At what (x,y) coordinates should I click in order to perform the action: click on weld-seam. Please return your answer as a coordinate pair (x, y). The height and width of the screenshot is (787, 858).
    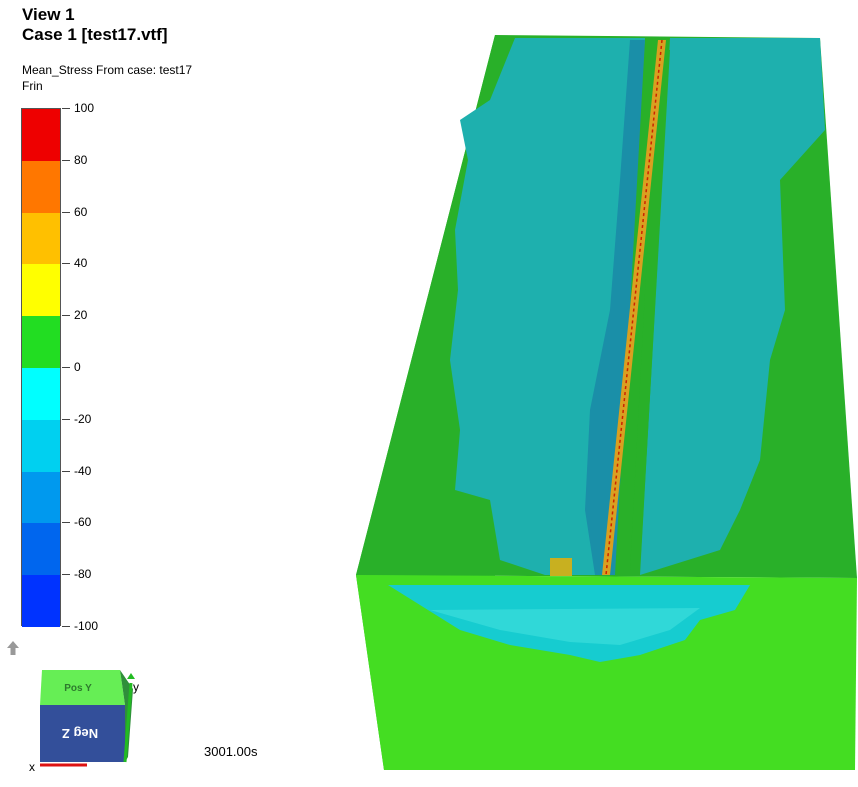
    Looking at the image, I should click on (634, 307).